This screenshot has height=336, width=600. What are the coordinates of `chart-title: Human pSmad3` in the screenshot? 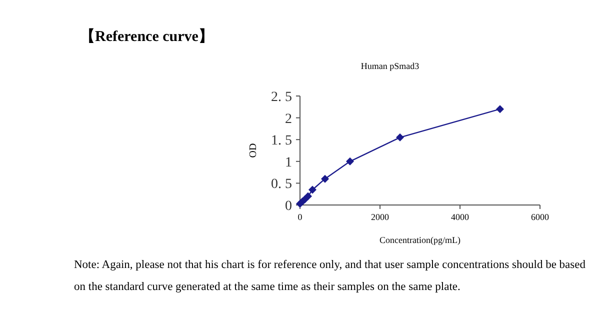 It's located at (390, 66).